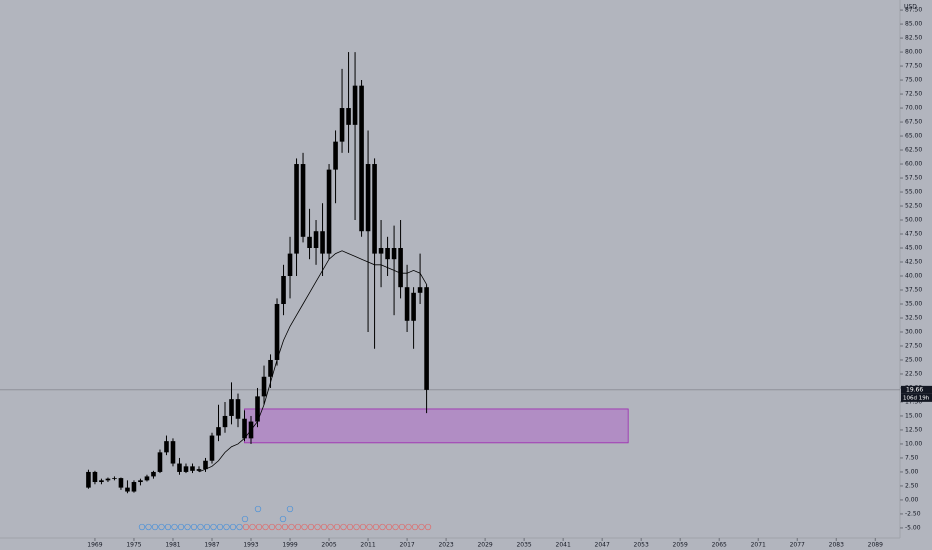 Image resolution: width=932 pixels, height=550 pixels. What do you see at coordinates (913, 373) in the screenshot?
I see `y-tick-label: 22.50` at bounding box center [913, 373].